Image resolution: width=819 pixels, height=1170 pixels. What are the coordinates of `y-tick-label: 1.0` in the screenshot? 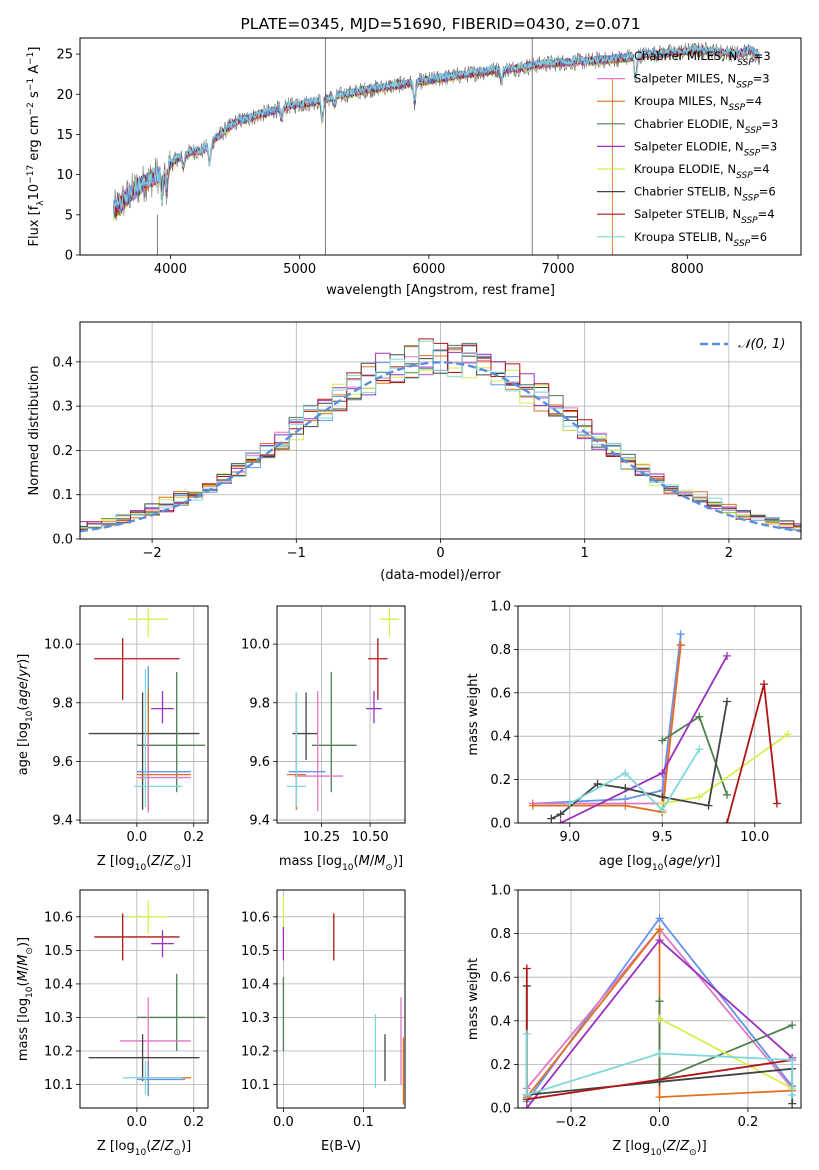 It's located at (500, 607).